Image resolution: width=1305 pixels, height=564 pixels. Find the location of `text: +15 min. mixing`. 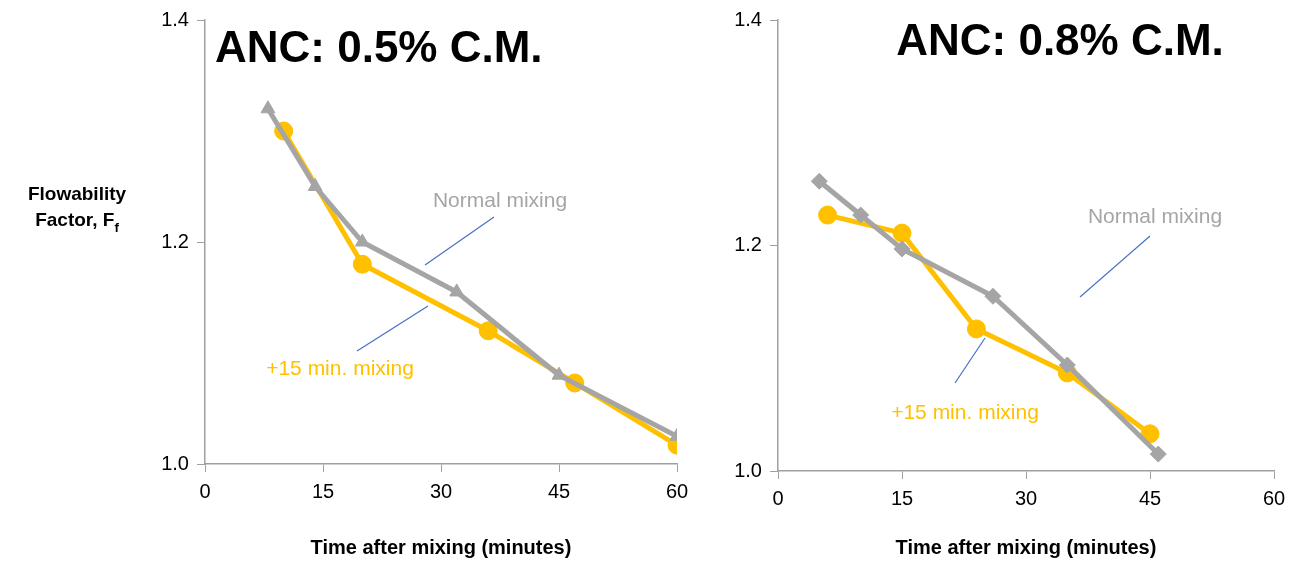

text: +15 min. mixing is located at coordinates (340, 367).